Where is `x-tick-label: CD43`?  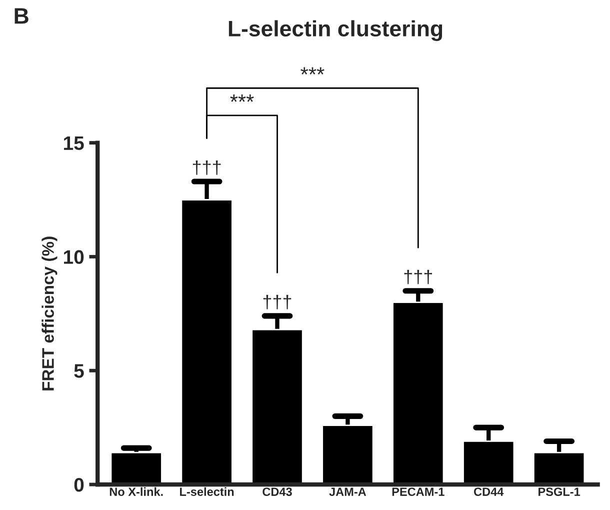 x-tick-label: CD43 is located at coordinates (277, 492).